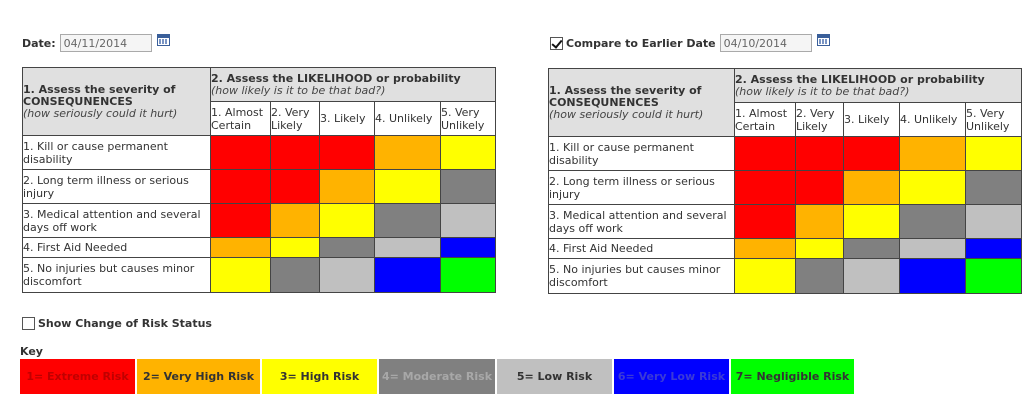 The width and height of the screenshot is (1034, 415). Describe the element at coordinates (125, 323) in the screenshot. I see `show-change-label: Show Change of Risk Status` at that location.